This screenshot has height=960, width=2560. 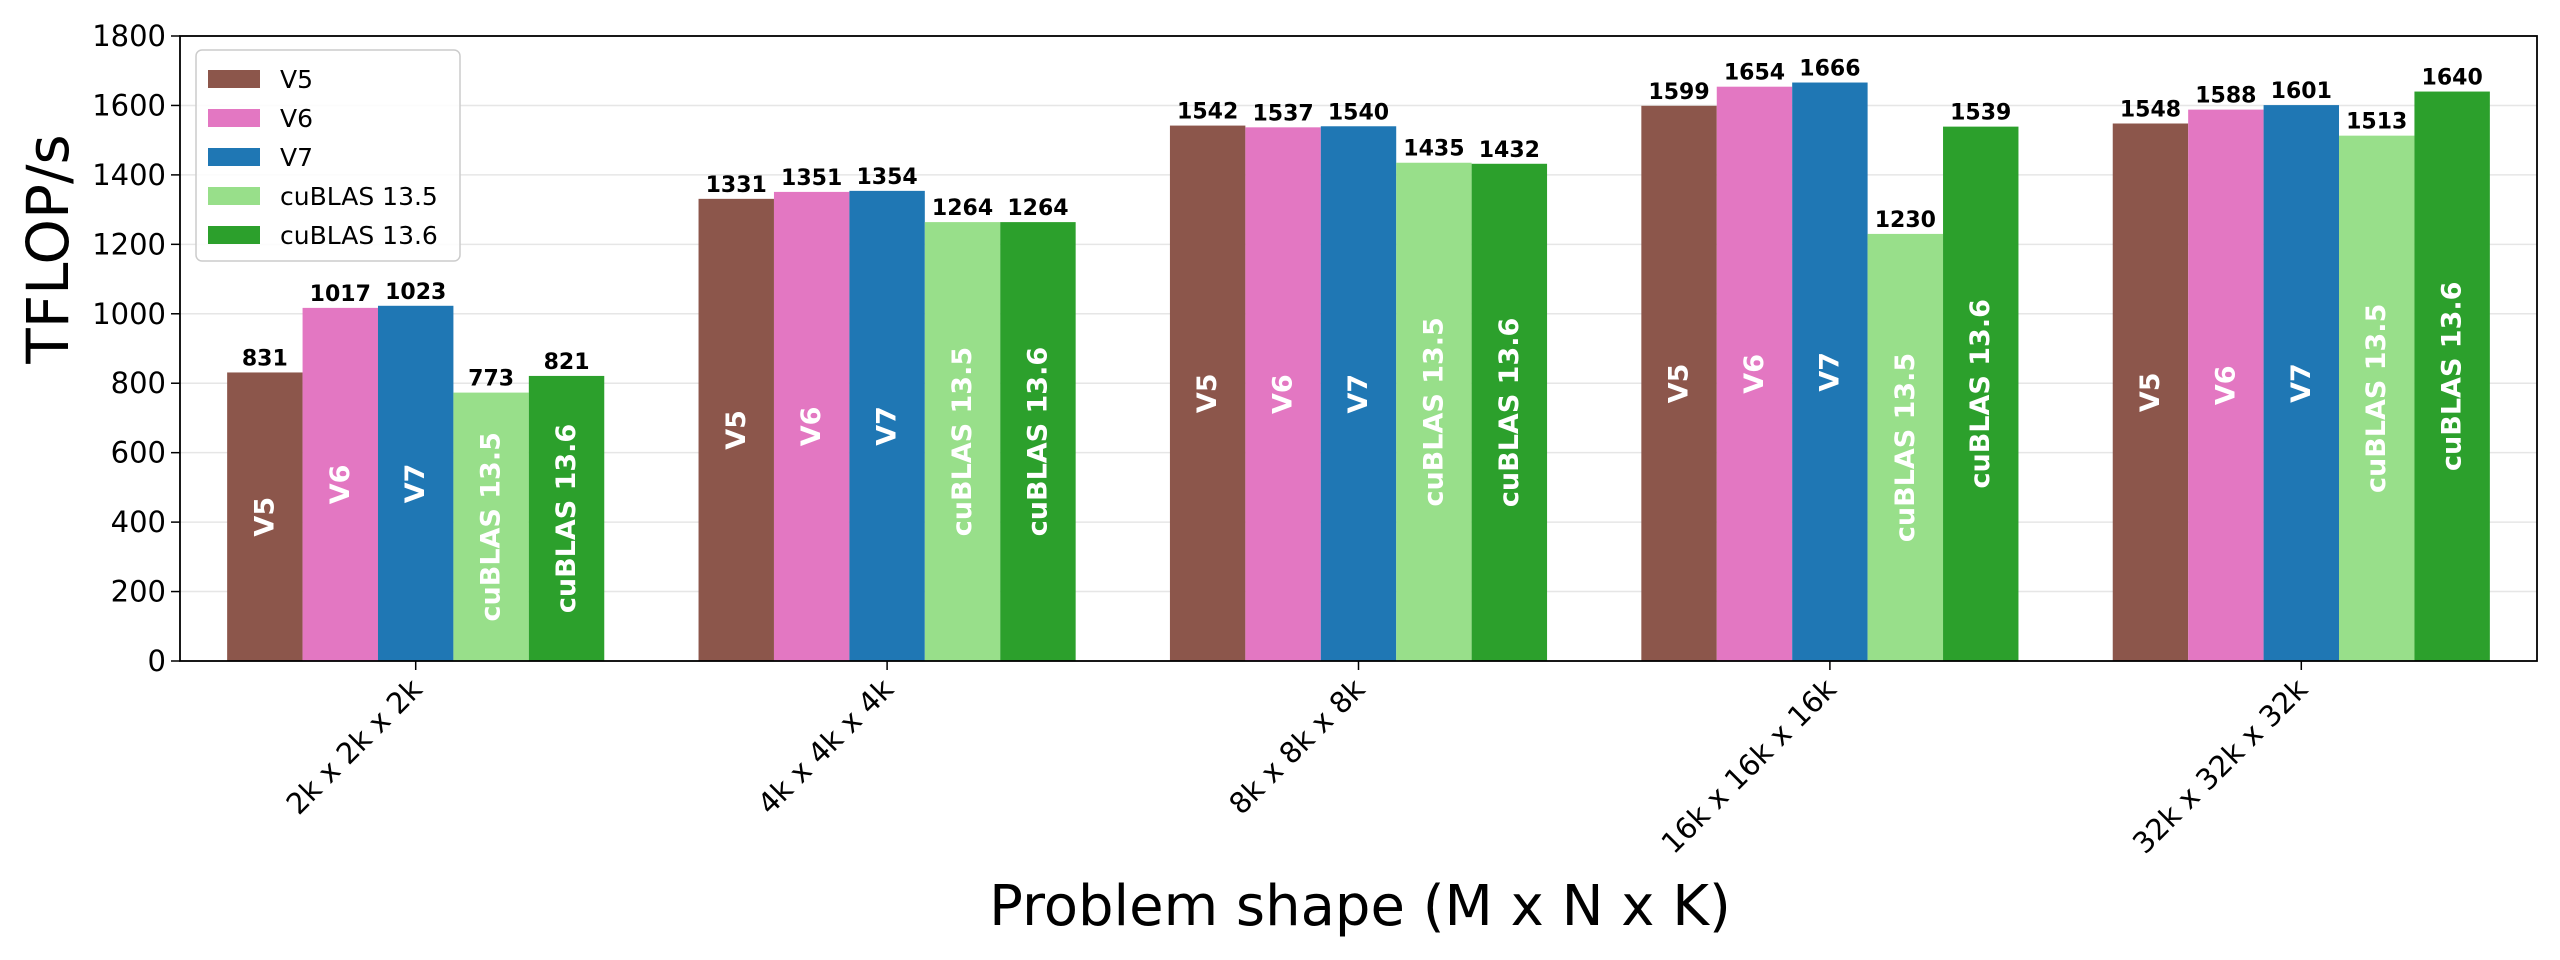 I want to click on bar-value-label: 831, so click(x=265, y=358).